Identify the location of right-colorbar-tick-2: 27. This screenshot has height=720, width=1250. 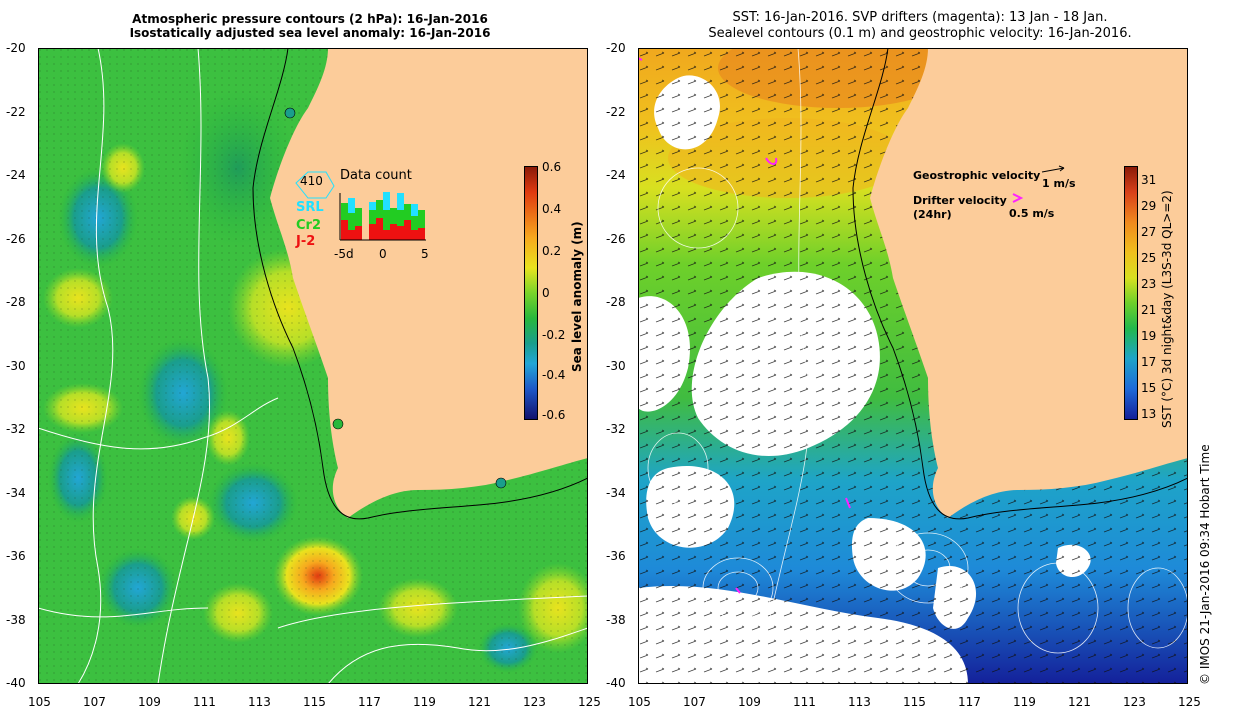
(1149, 232).